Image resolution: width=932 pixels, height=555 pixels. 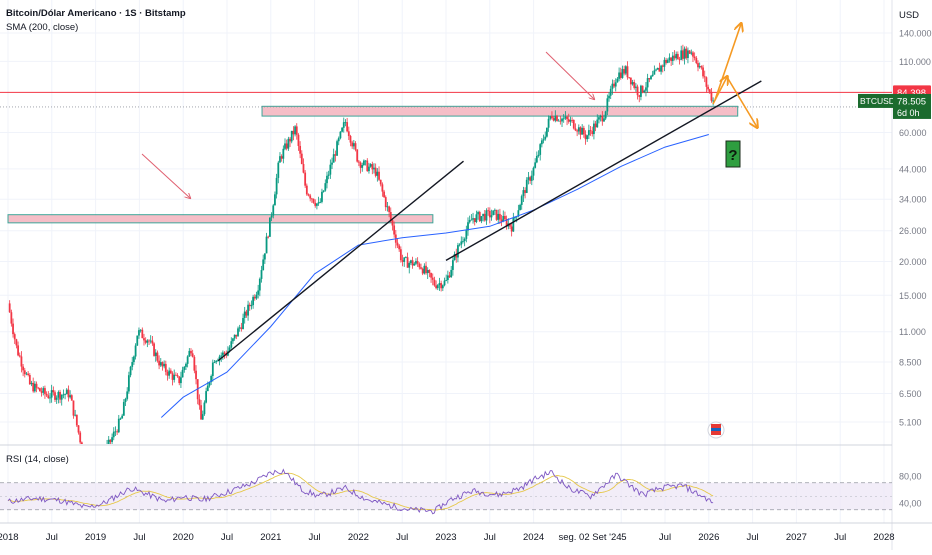 I want to click on time-tick-label: 25, so click(x=621, y=537).